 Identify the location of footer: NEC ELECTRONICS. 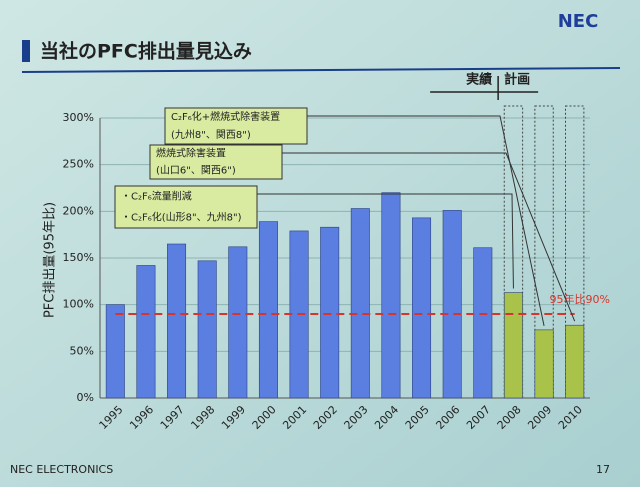
(61, 469).